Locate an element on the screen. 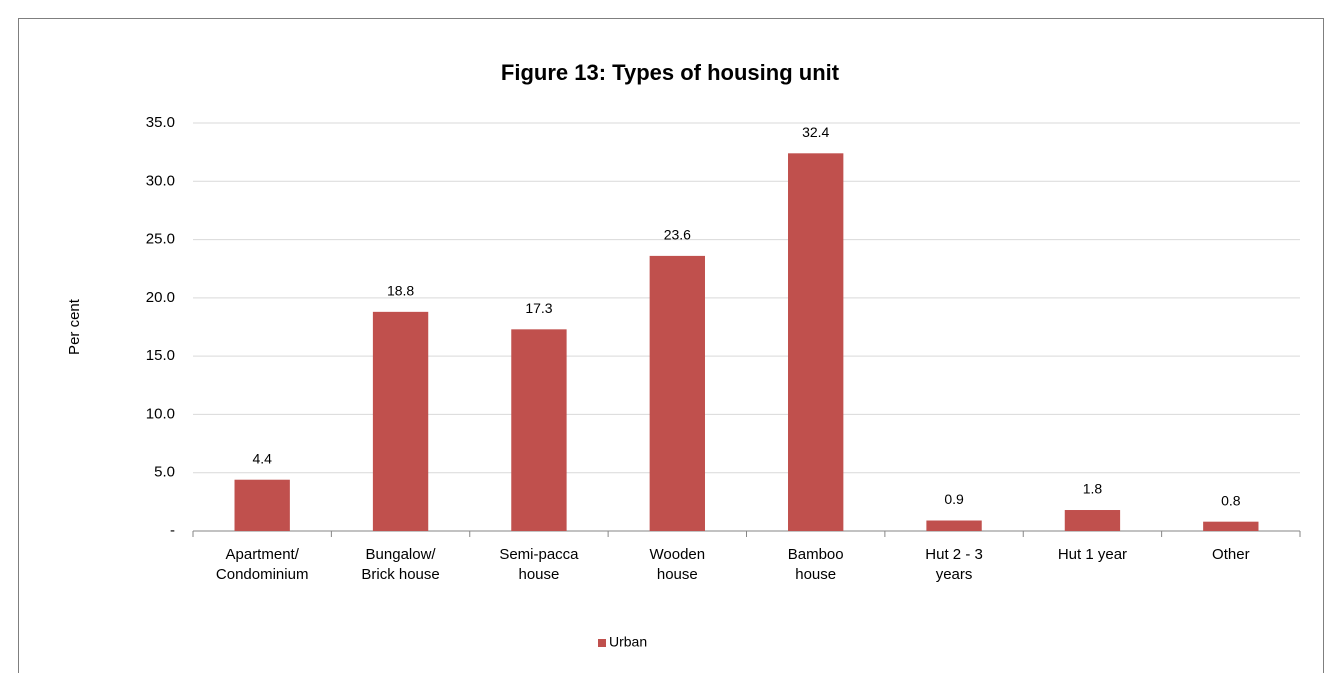 The width and height of the screenshot is (1341, 673). data-label: 0.9 is located at coordinates (954, 499).